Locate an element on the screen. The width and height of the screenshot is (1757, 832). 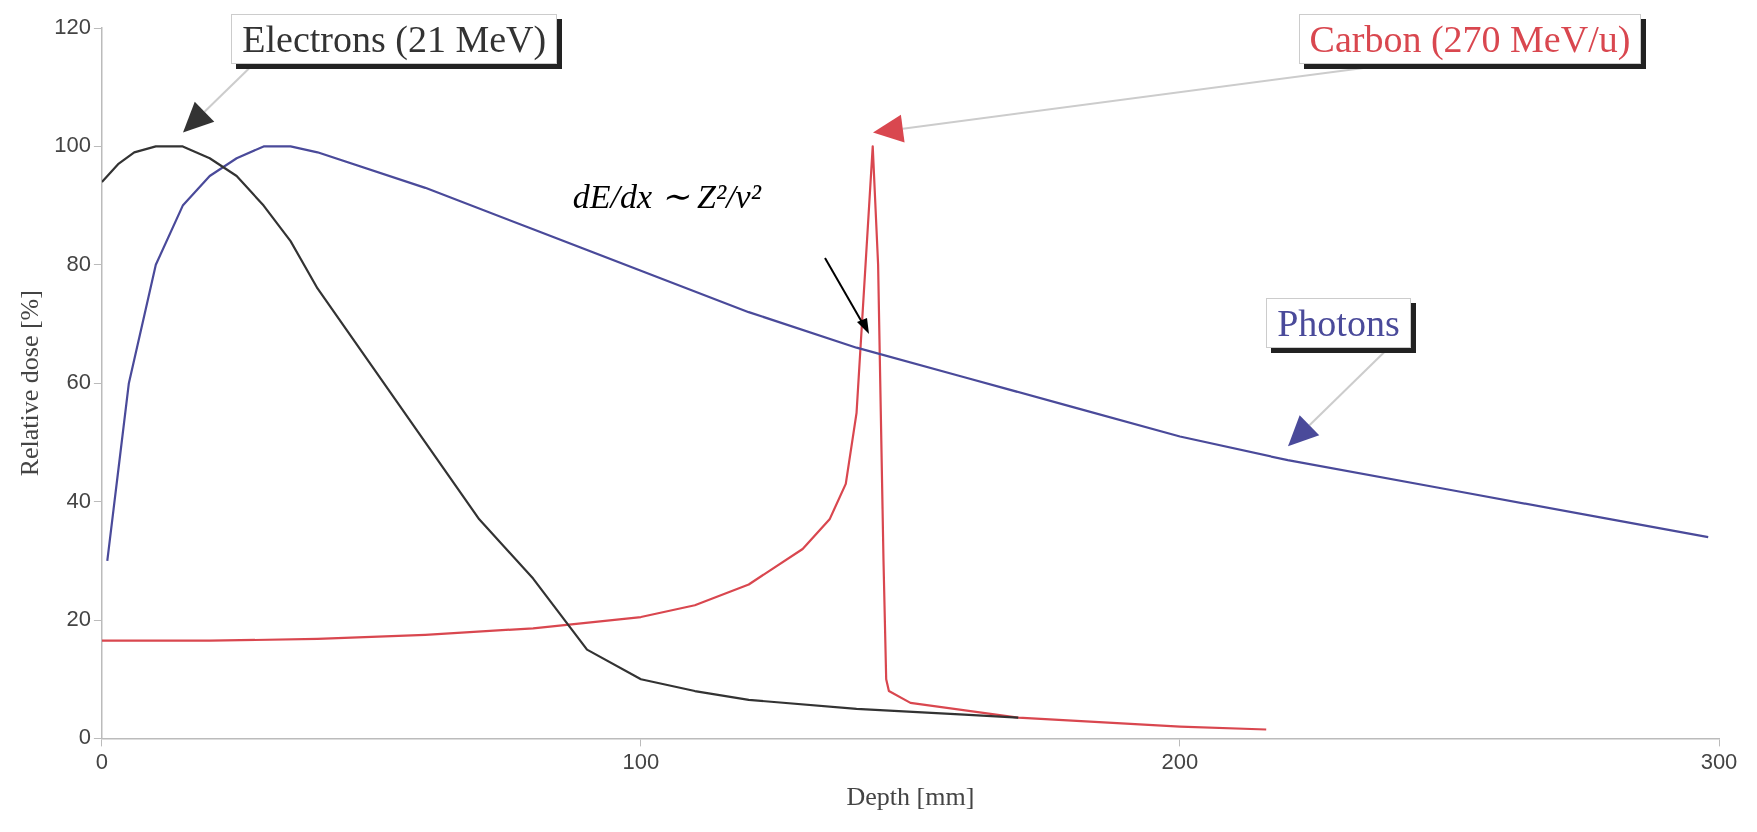
text: Carbon (270 MeV/u) is located at coordinates (1470, 38).